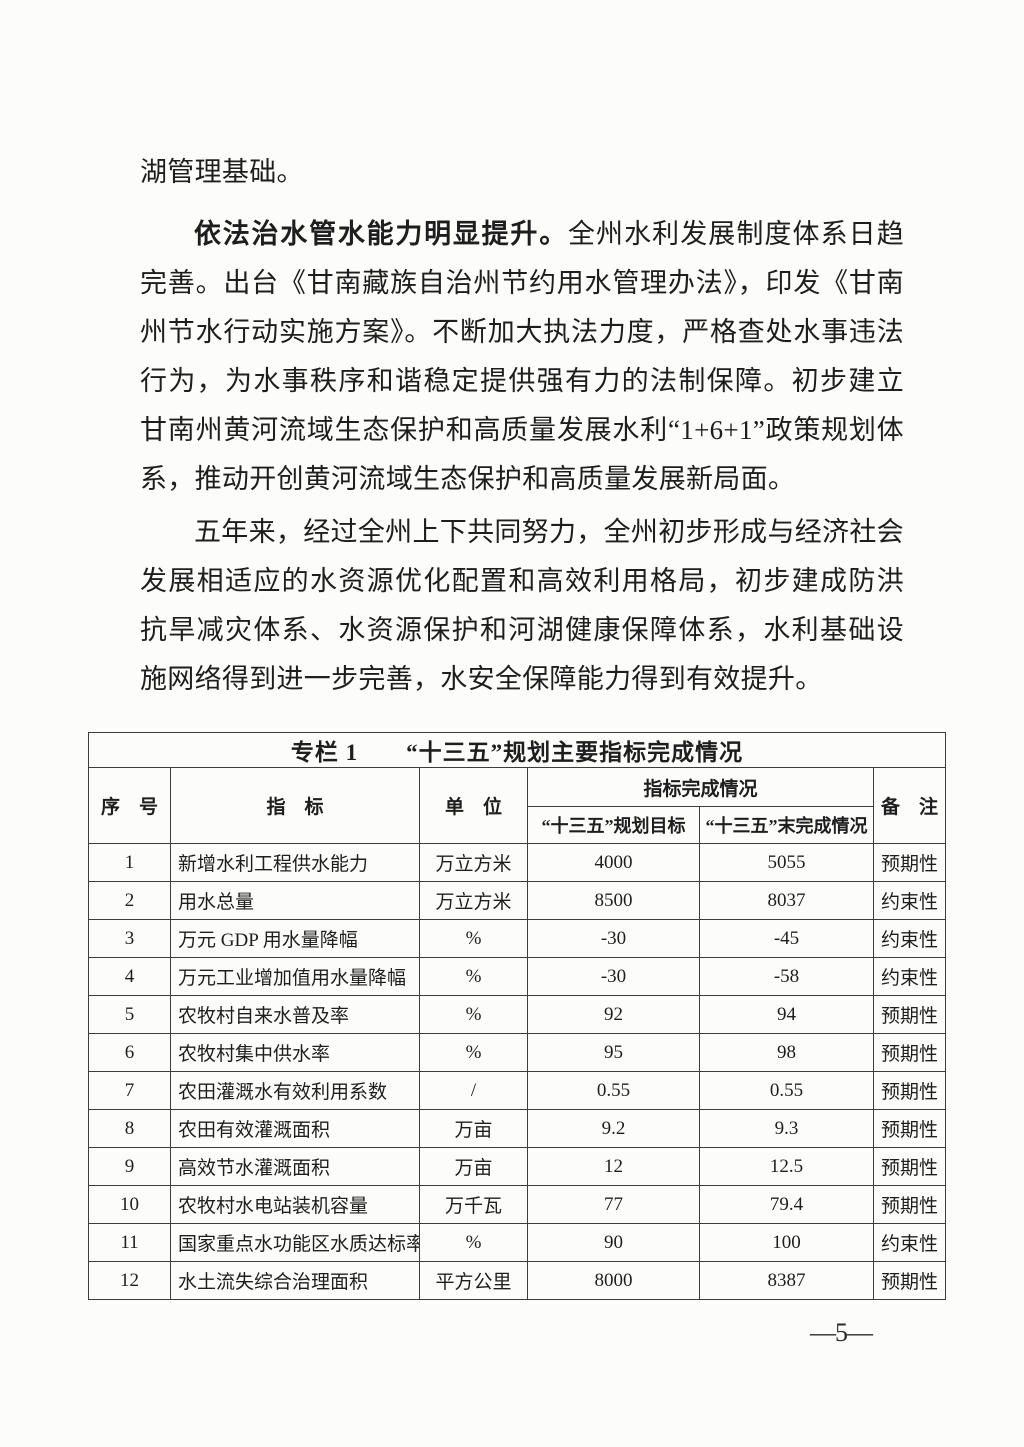 The image size is (1024, 1447). Describe the element at coordinates (613, 825) in the screenshot. I see `header-plan-target: “十三五”规划目标` at that location.